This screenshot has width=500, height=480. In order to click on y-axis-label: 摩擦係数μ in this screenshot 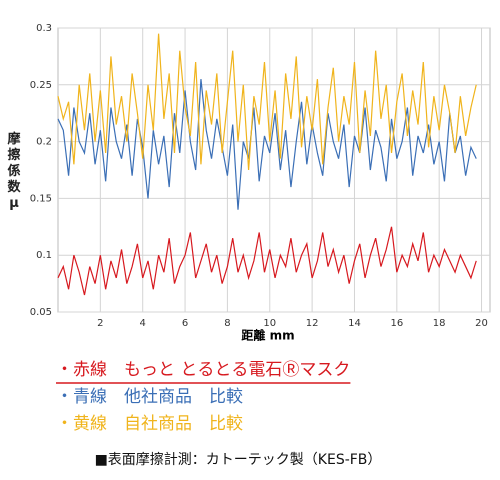, I will do `click(14, 171)`.